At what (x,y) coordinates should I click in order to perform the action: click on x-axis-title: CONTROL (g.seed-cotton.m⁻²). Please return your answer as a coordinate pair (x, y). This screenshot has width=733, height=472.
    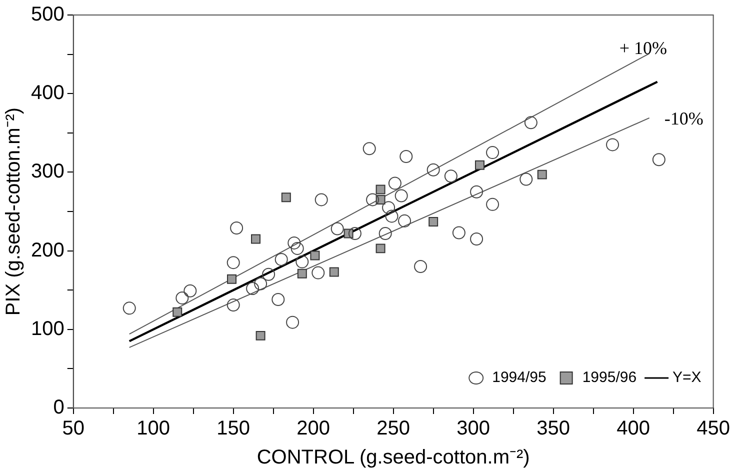
    Looking at the image, I should click on (393, 457).